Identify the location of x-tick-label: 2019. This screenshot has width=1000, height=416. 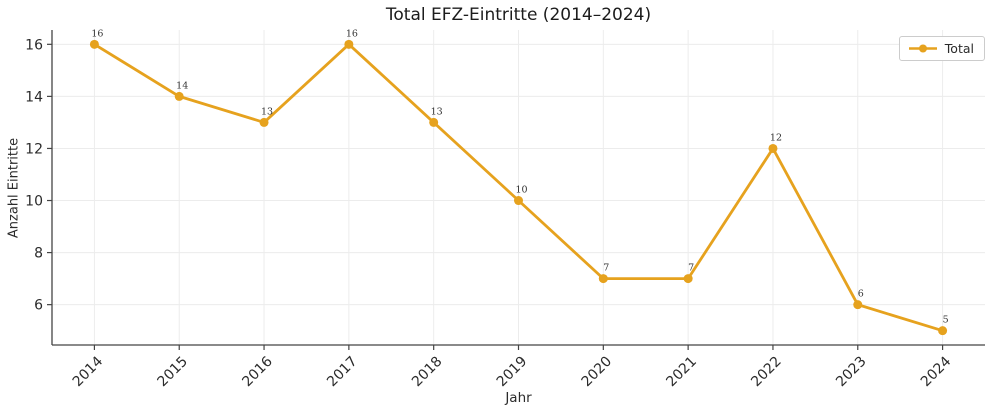
(512, 372).